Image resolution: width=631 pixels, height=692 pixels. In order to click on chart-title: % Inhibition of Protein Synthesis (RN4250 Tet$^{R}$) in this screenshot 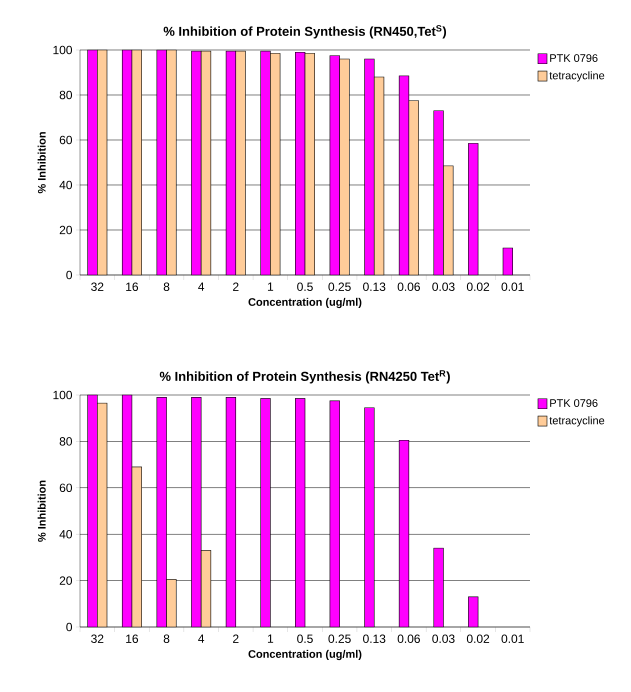, I will do `click(305, 377)`.